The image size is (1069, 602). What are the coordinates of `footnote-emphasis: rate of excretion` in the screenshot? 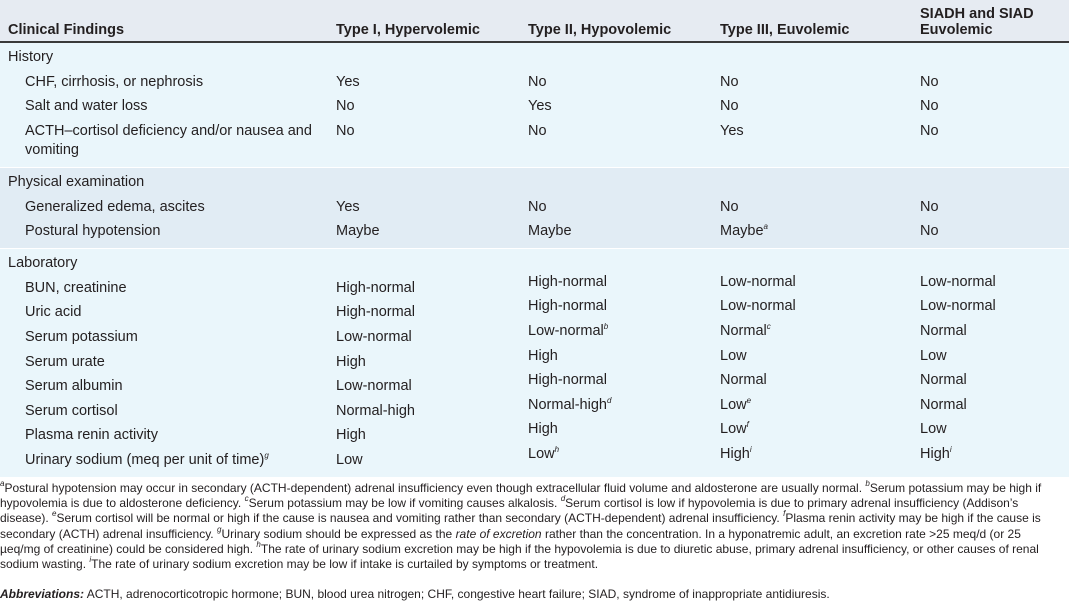 It's located at (498, 533).